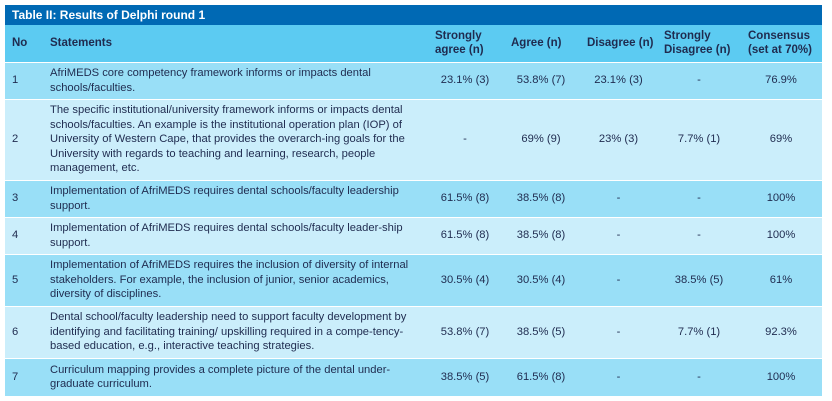  What do you see at coordinates (541, 279) in the screenshot?
I see `agree-cell: 30.5% (4)` at bounding box center [541, 279].